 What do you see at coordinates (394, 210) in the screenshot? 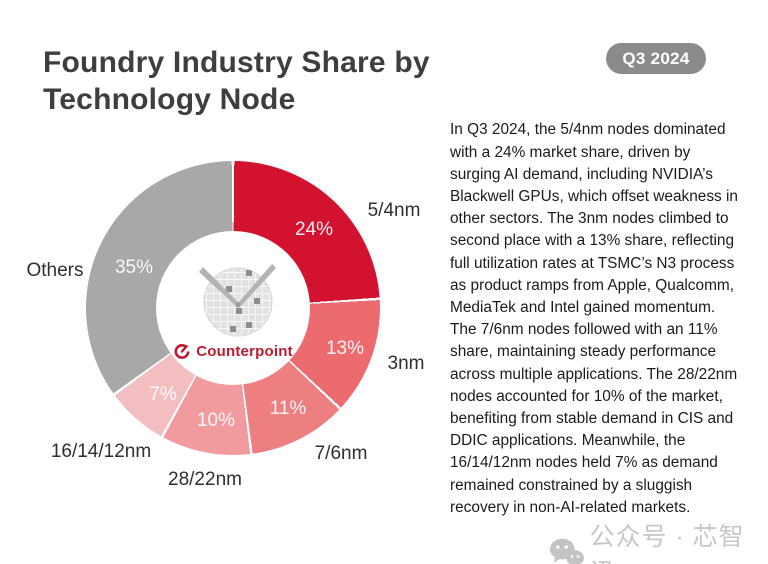
I see `slice-label-5-4nm: 5/4nm` at bounding box center [394, 210].